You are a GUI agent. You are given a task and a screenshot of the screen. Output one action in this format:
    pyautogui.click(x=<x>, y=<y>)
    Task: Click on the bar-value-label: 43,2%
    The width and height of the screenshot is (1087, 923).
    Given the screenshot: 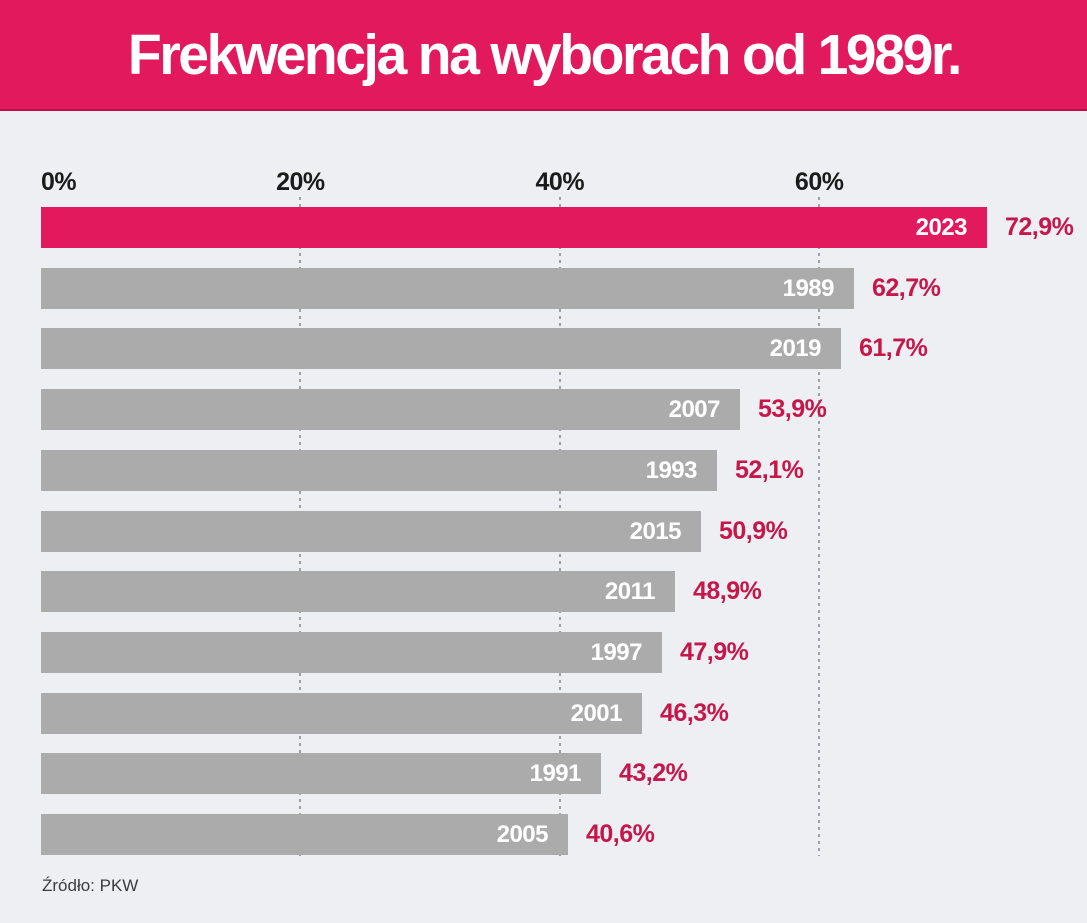 What is the action you would take?
    pyautogui.click(x=653, y=773)
    